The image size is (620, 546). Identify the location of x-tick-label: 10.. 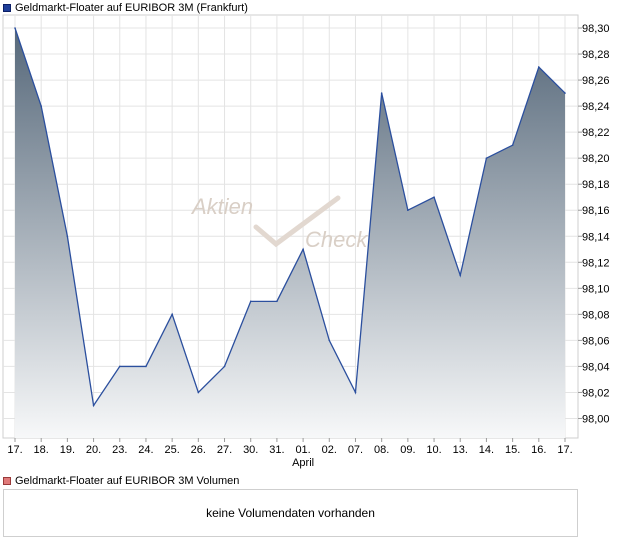
(433, 450).